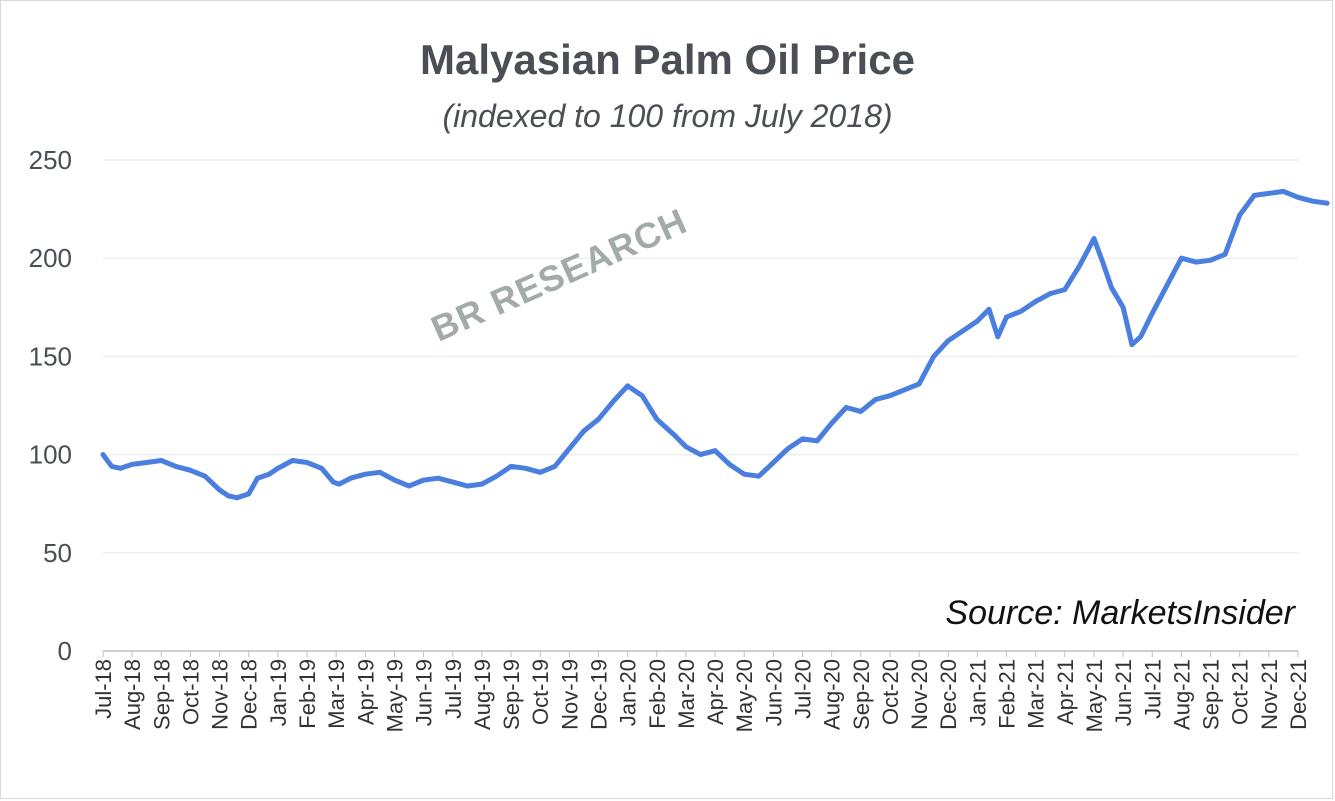 This screenshot has height=801, width=1335. Describe the element at coordinates (667, 59) in the screenshot. I see `chart-title: Malyasian Palm Oil Price` at that location.